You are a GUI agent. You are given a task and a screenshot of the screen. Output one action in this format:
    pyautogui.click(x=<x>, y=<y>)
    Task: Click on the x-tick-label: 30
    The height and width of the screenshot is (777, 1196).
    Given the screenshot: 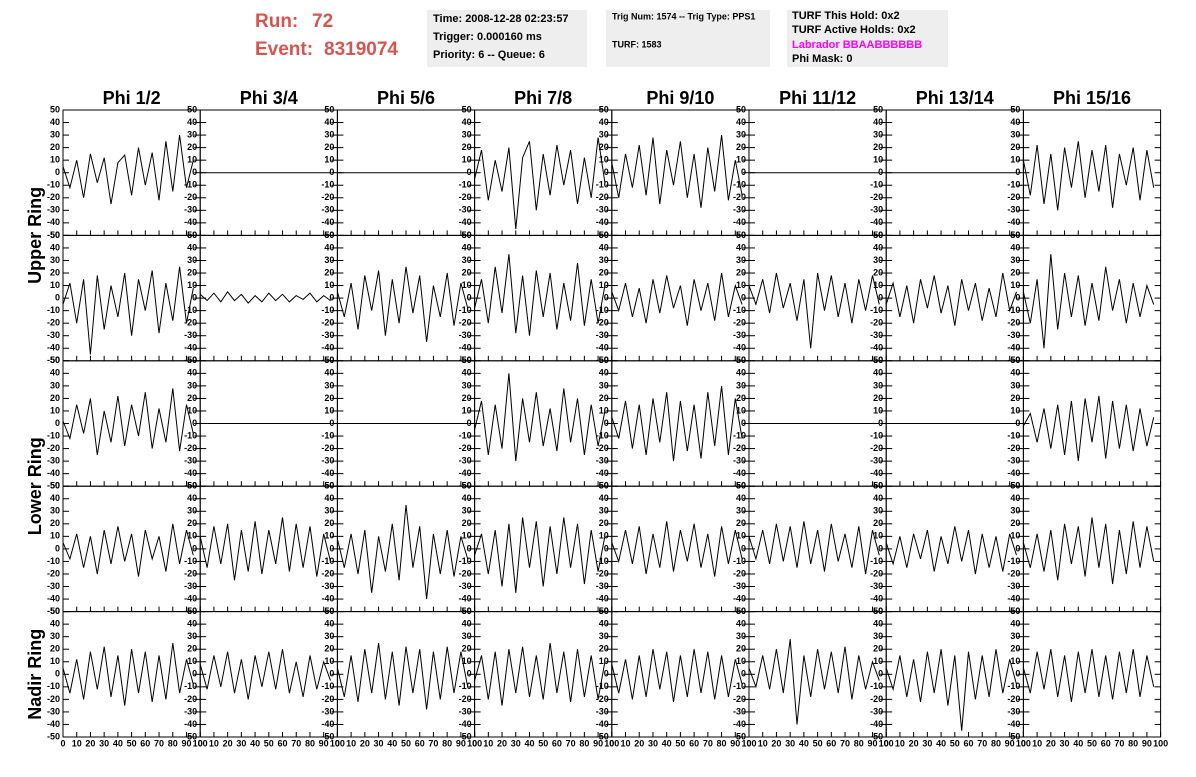 What is the action you would take?
    pyautogui.click(x=1065, y=743)
    